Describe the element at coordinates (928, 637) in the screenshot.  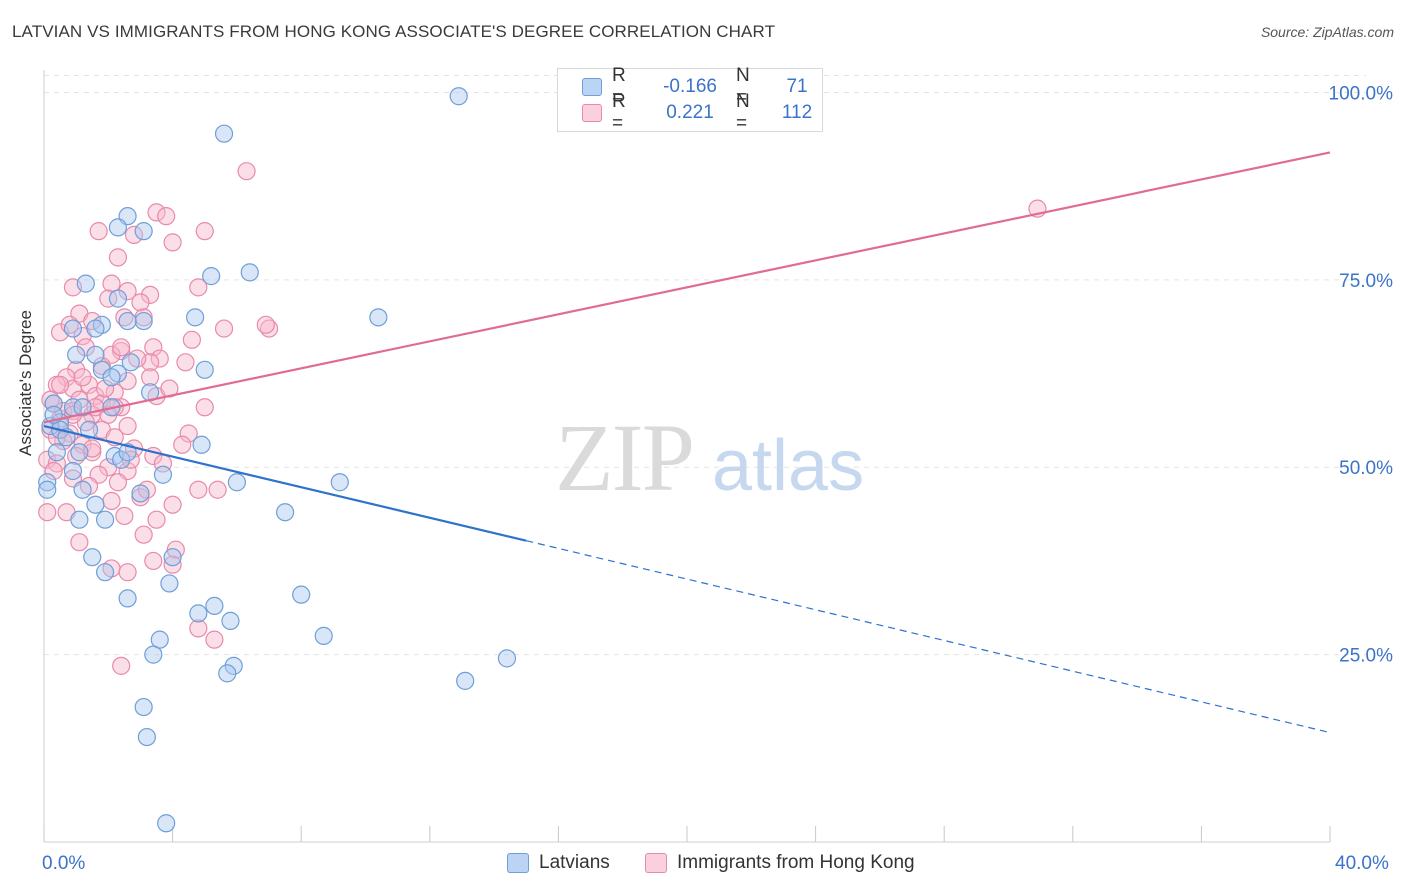
I see `latvian-trend-extension` at that location.